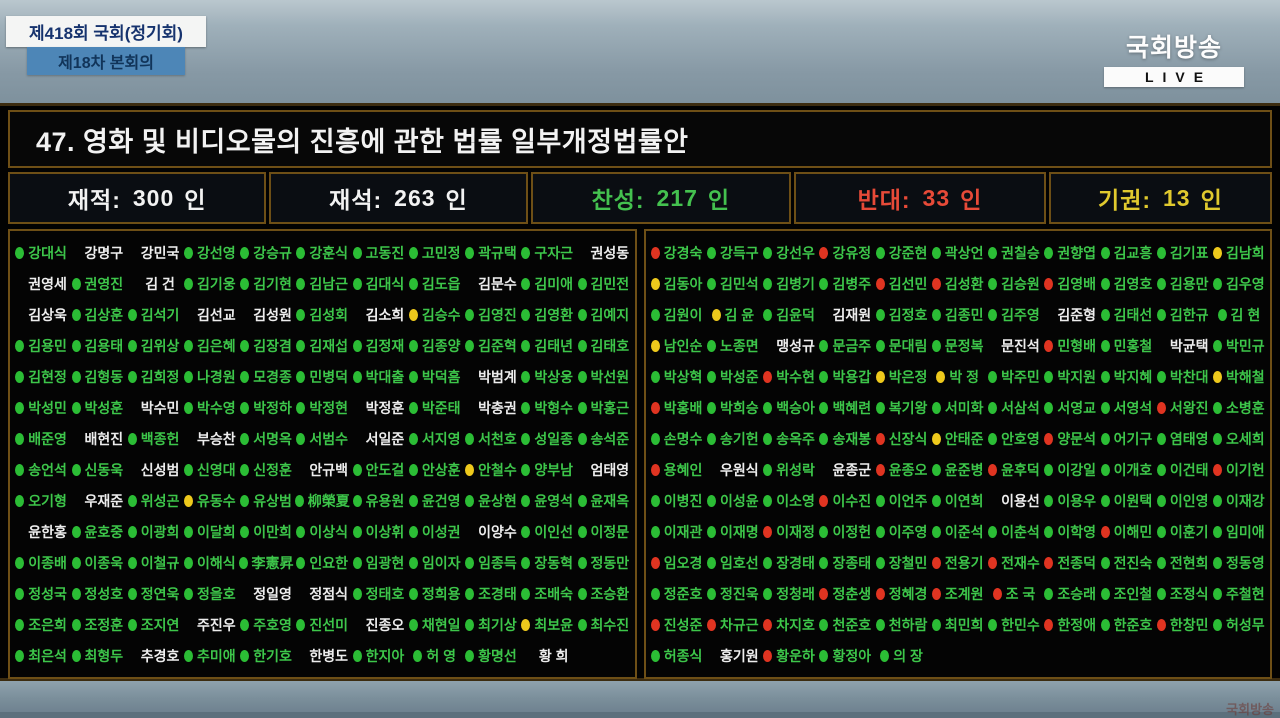  I want to click on member-cell: 김원이, so click(677, 315).